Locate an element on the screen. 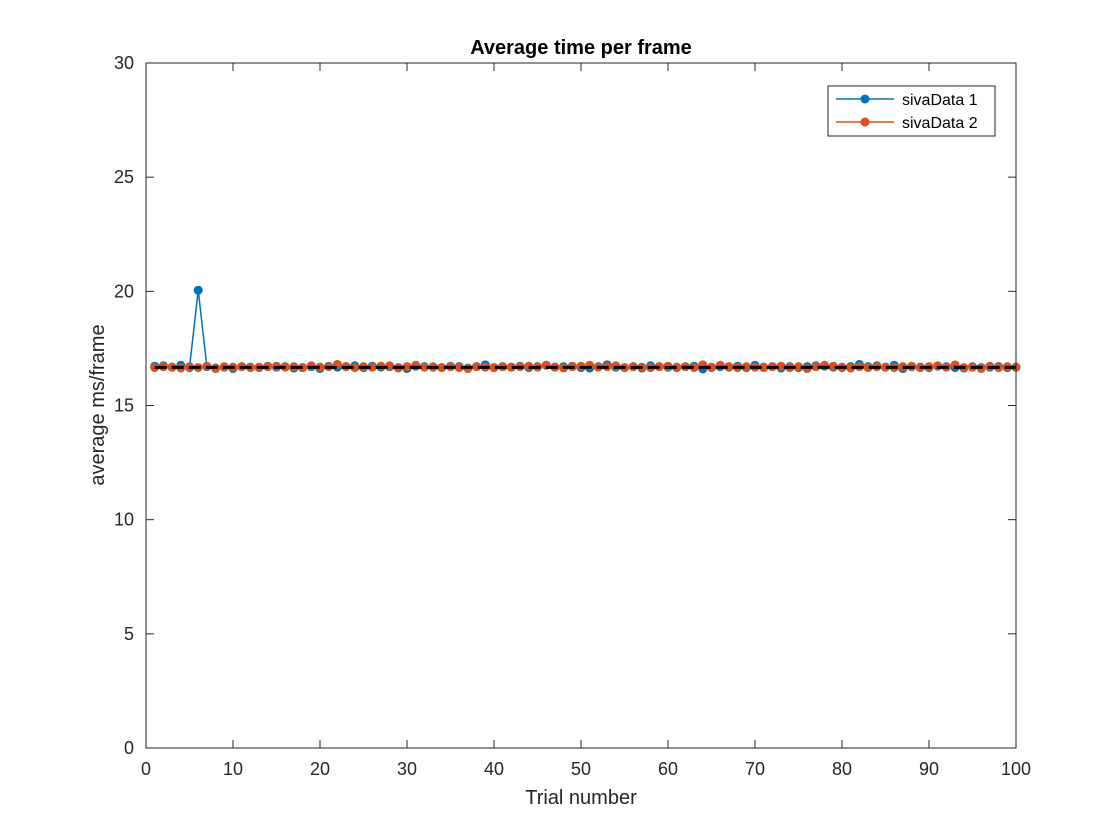 The image size is (1120, 840). x-tick-label: 60 is located at coordinates (668, 769).